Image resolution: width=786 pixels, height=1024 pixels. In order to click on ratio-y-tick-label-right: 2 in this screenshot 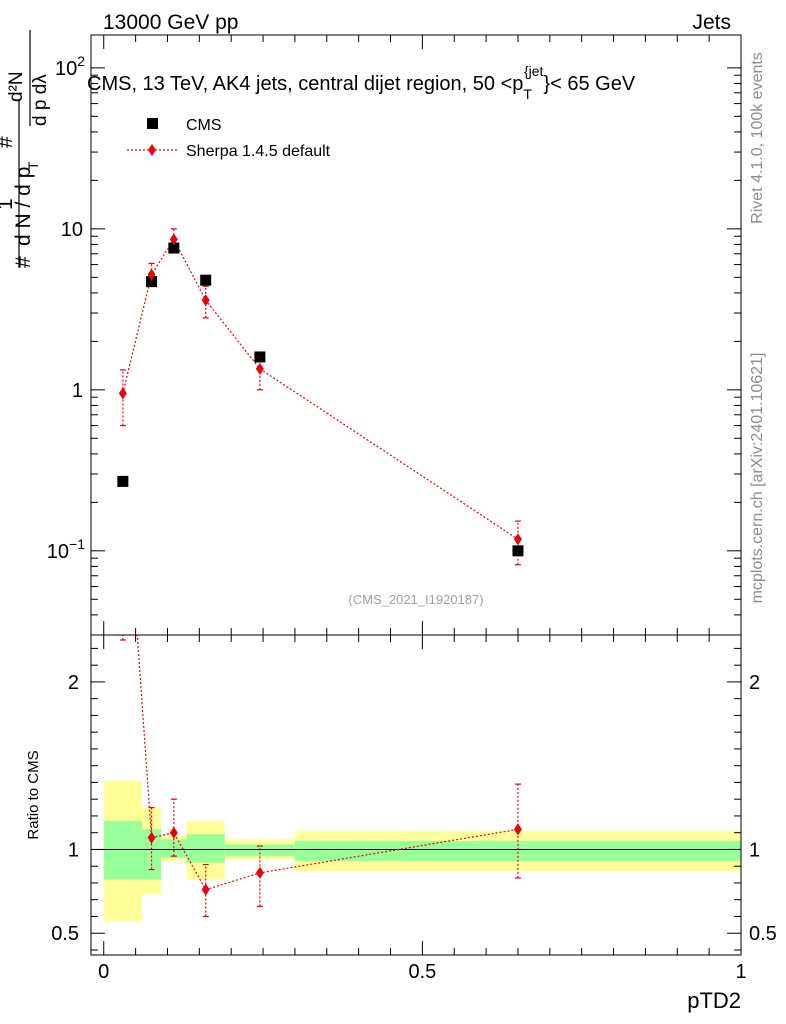, I will do `click(754, 683)`.